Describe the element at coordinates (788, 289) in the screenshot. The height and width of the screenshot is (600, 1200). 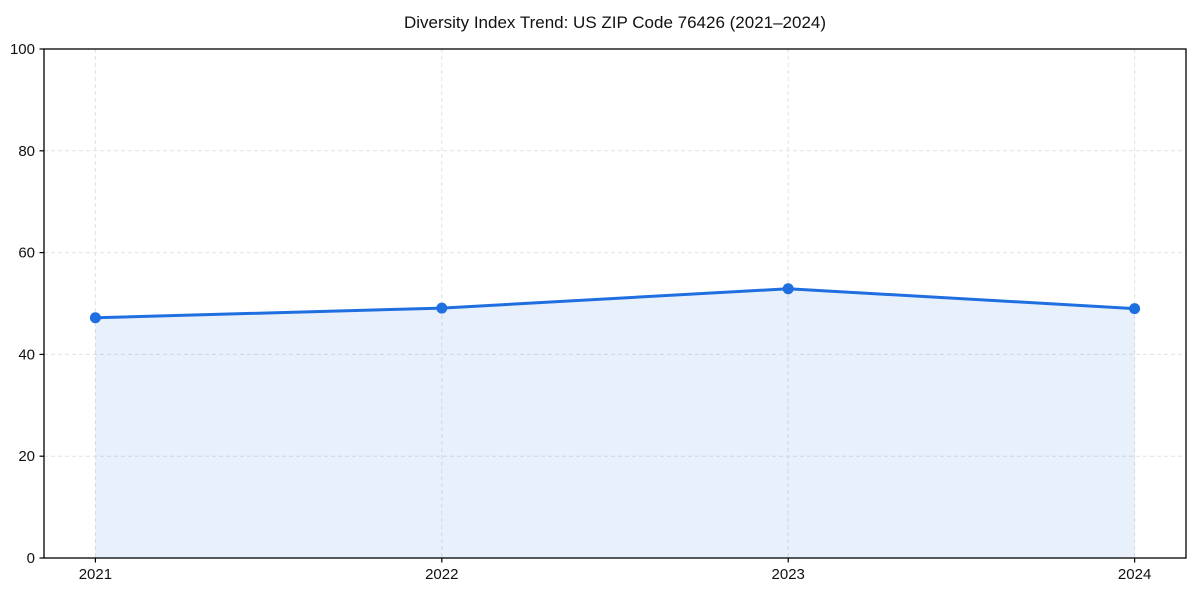
I see `data-point-2023` at that location.